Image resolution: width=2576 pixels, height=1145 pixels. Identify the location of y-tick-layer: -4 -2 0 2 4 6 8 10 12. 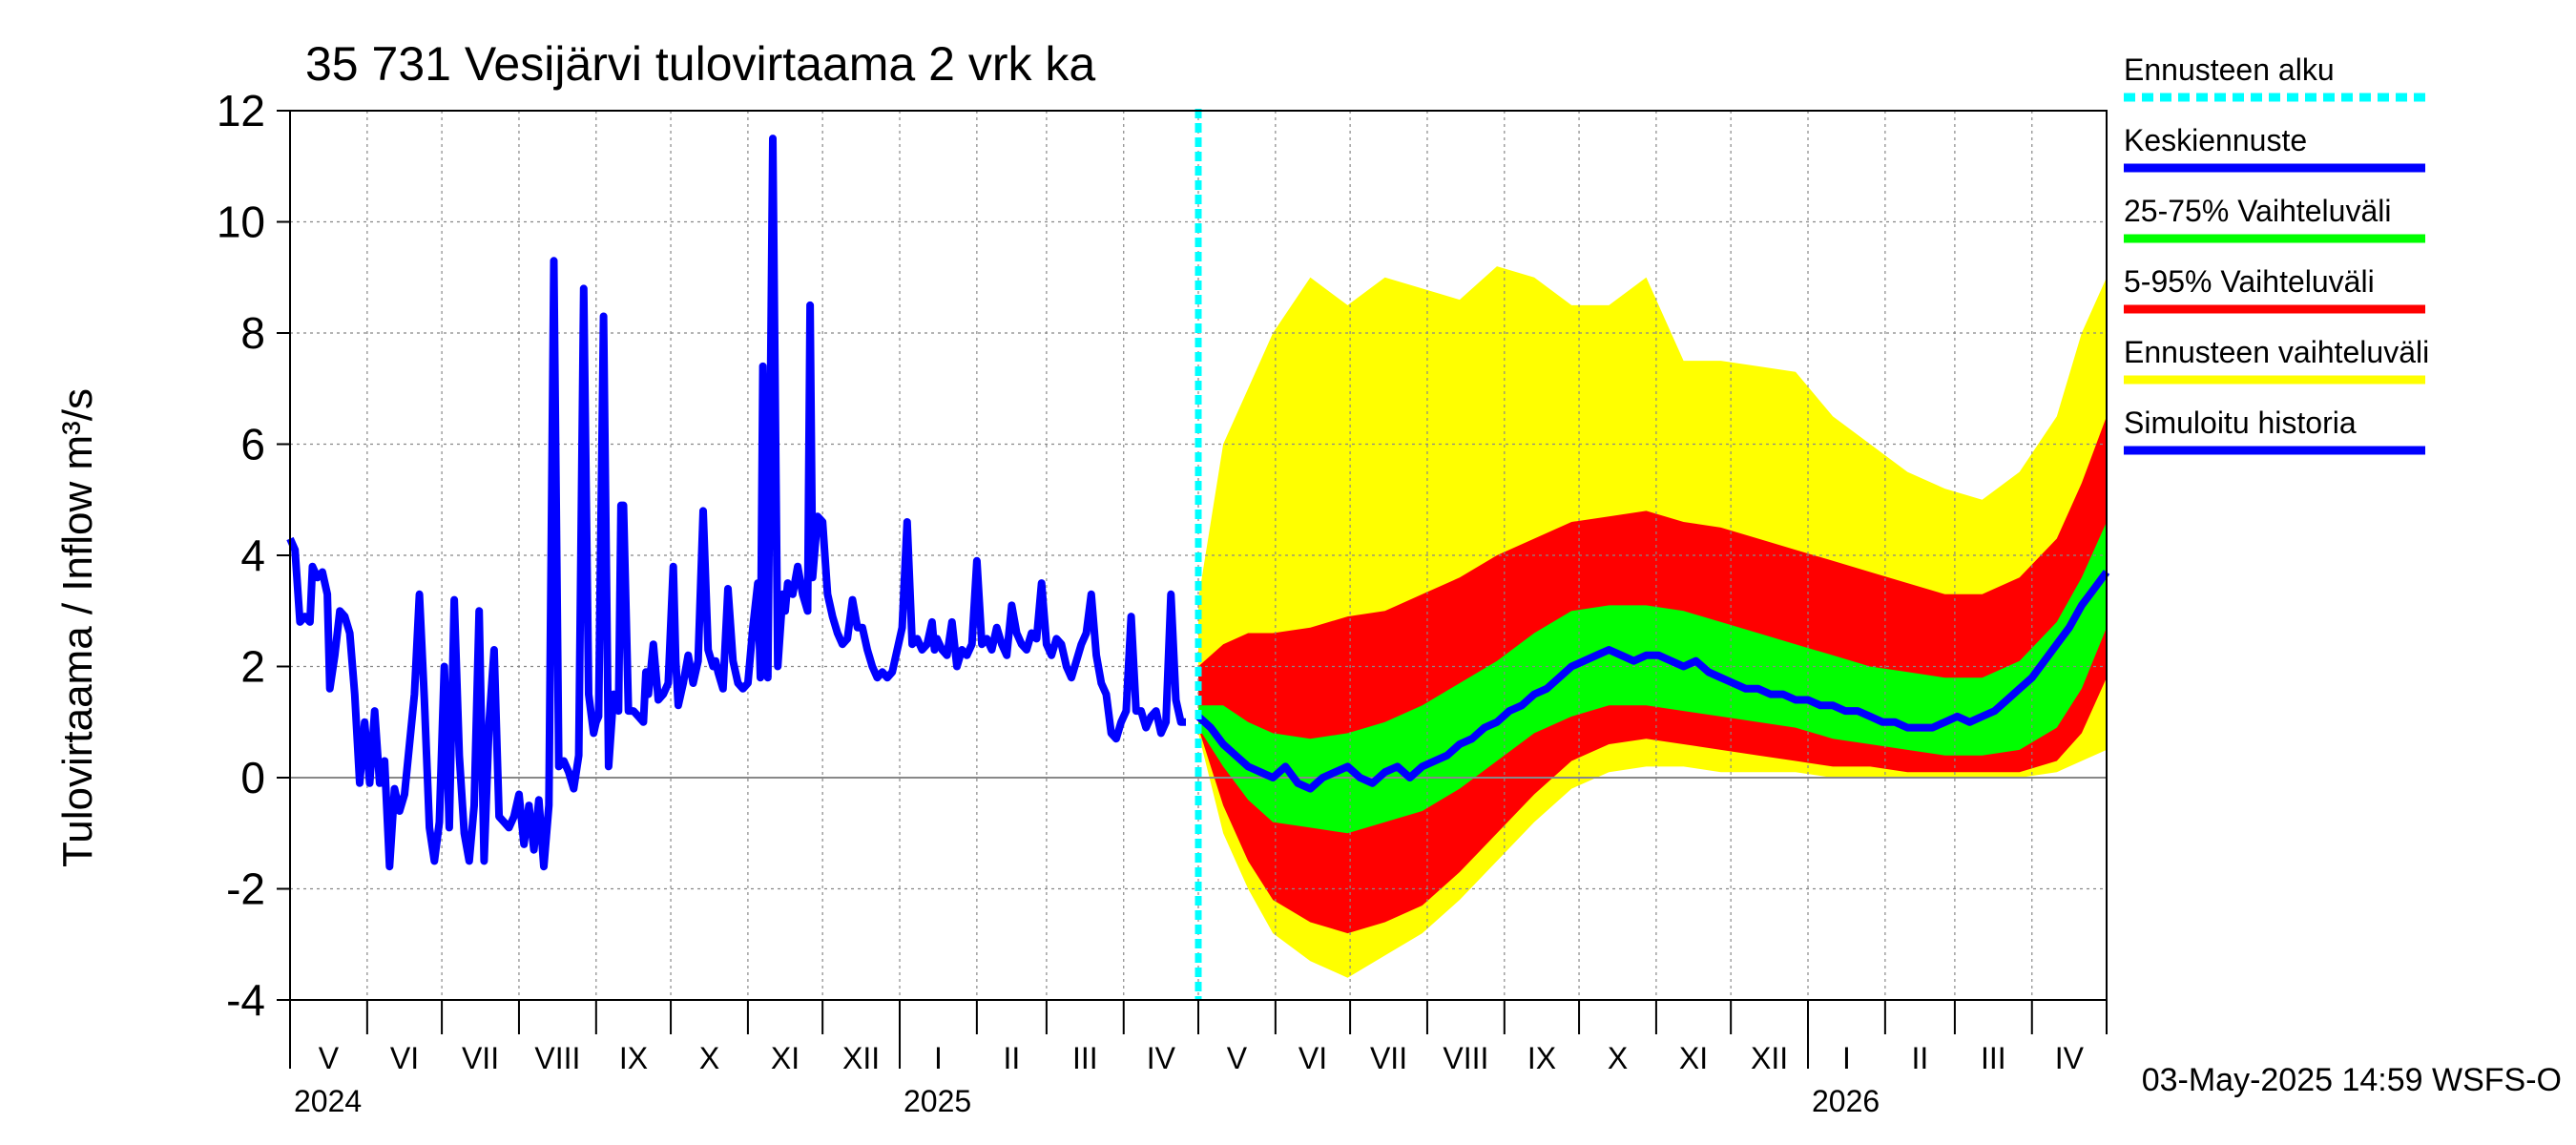
(253, 555).